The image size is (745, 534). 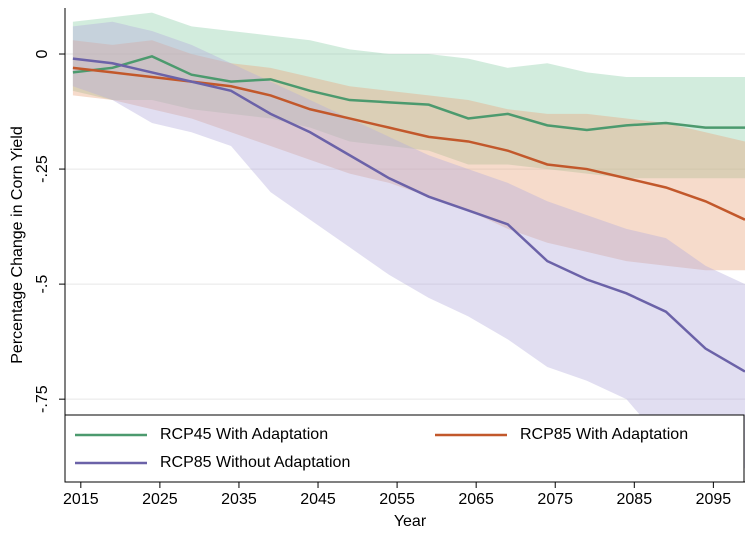 What do you see at coordinates (318, 499) in the screenshot?
I see `x-tick-label: 2045` at bounding box center [318, 499].